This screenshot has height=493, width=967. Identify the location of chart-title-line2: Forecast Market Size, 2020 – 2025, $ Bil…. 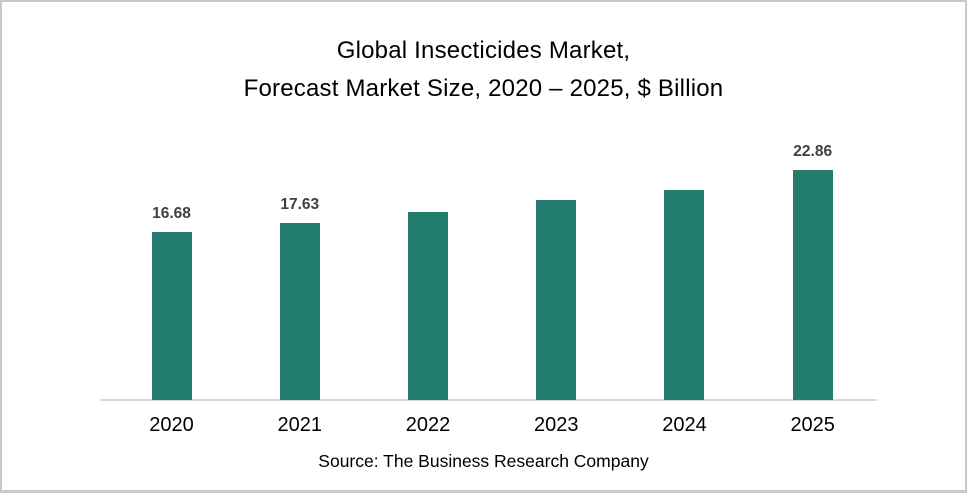
(483, 88).